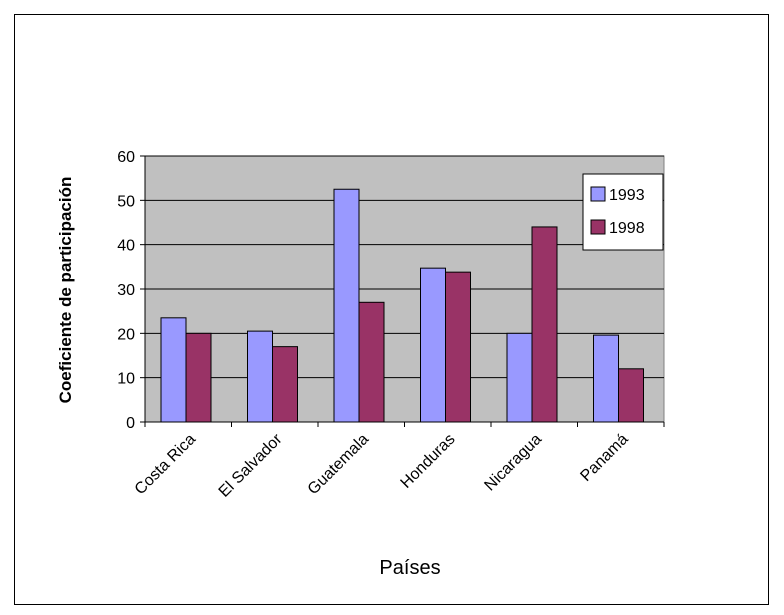 This screenshot has width=784, height=615. What do you see at coordinates (126, 334) in the screenshot?
I see `y-tick-label: 20` at bounding box center [126, 334].